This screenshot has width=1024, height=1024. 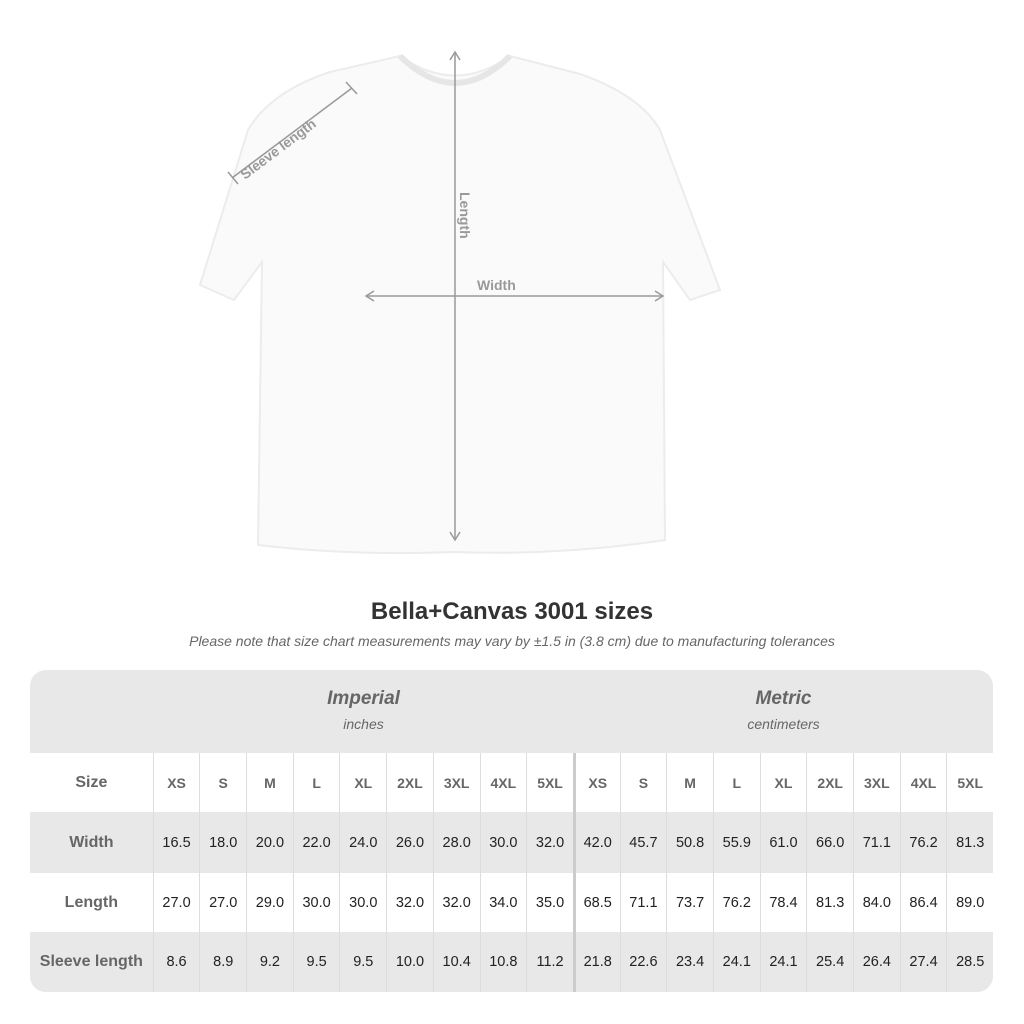 I want to click on metric-label: Metric, so click(x=783, y=698).